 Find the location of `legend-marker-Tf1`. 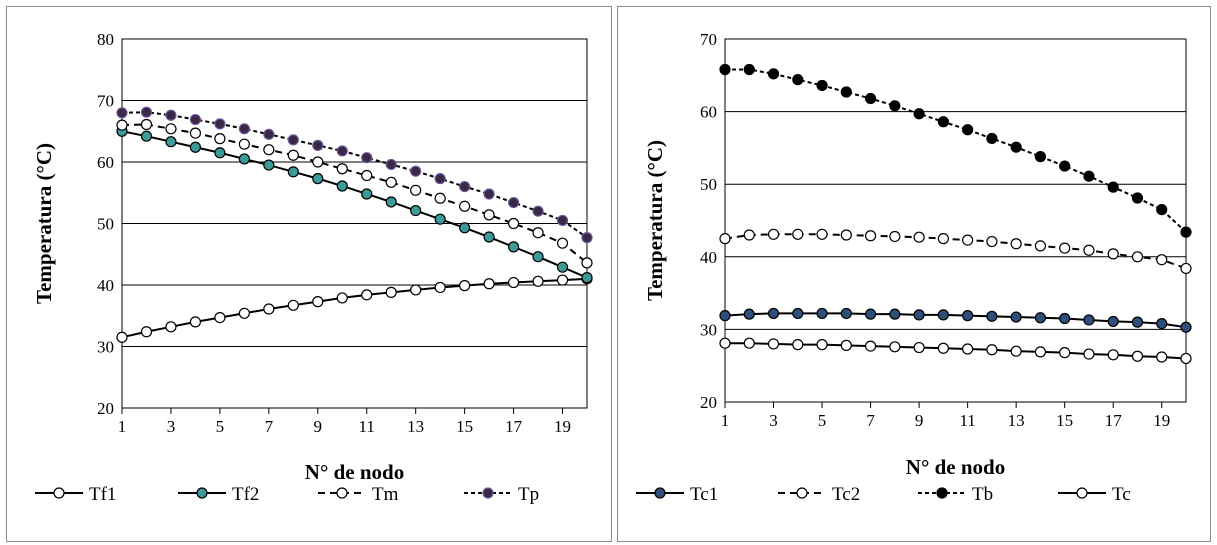

legend-marker-Tf1 is located at coordinates (59, 493).